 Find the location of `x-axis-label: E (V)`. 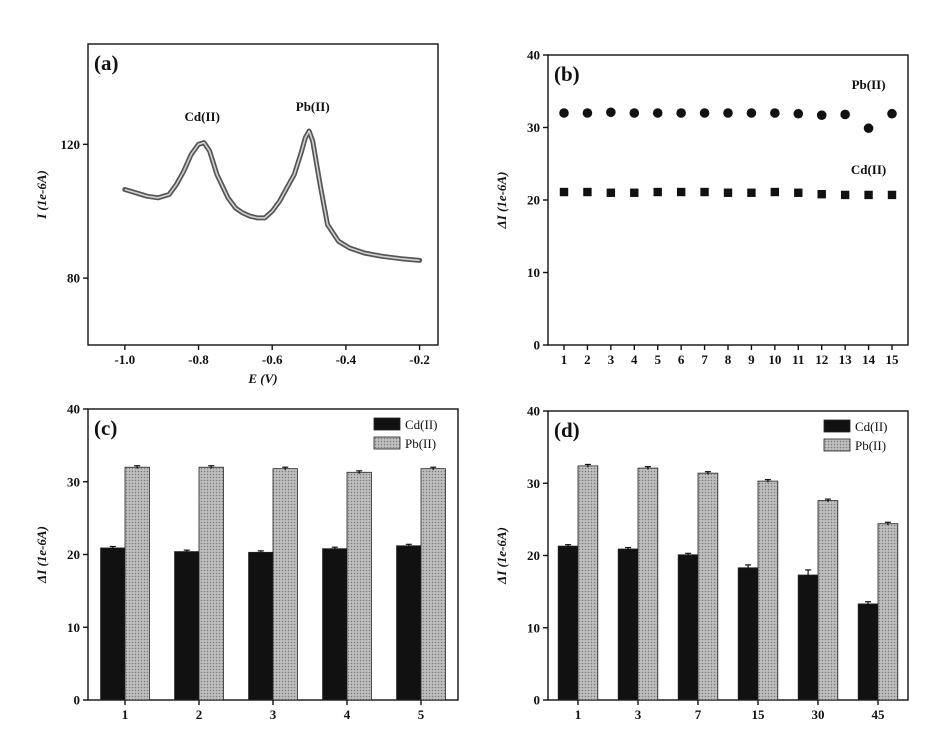

x-axis-label: E (V) is located at coordinates (262, 378).